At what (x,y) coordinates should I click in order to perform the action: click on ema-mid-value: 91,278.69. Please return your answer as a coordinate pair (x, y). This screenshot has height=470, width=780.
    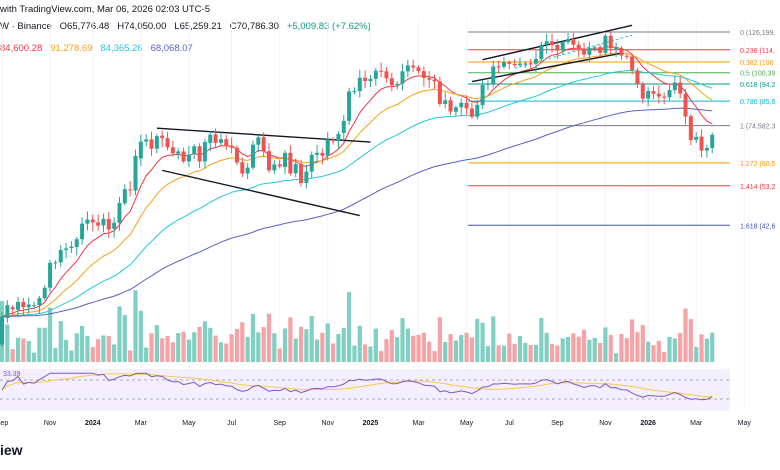
    Looking at the image, I should click on (71, 48).